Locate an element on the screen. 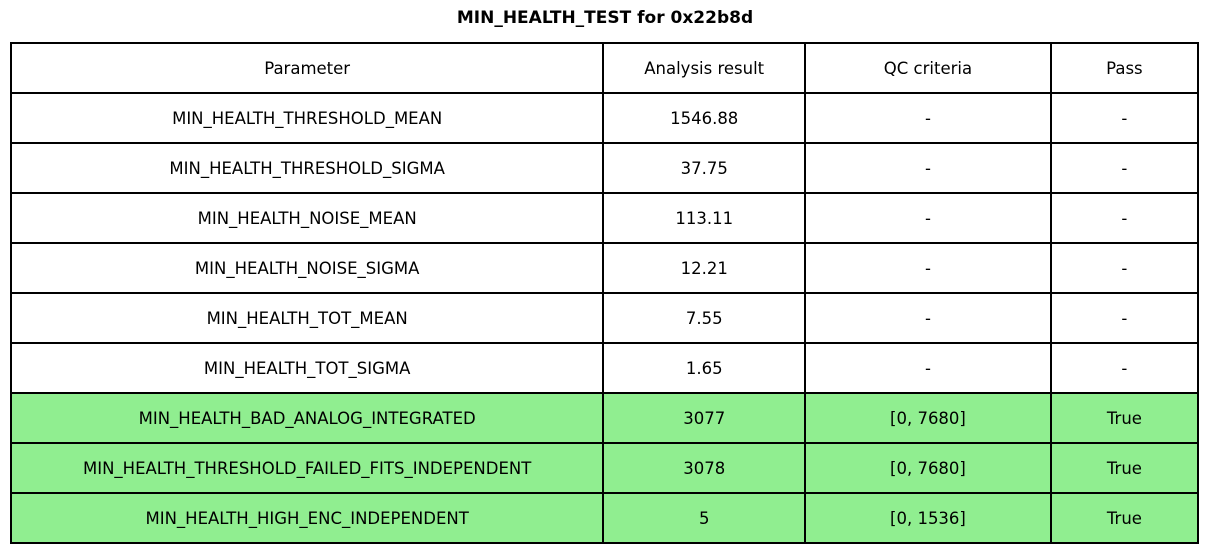  cell-parameter: MIN_HEALTH_NOISE_SIGMA is located at coordinates (307, 268).